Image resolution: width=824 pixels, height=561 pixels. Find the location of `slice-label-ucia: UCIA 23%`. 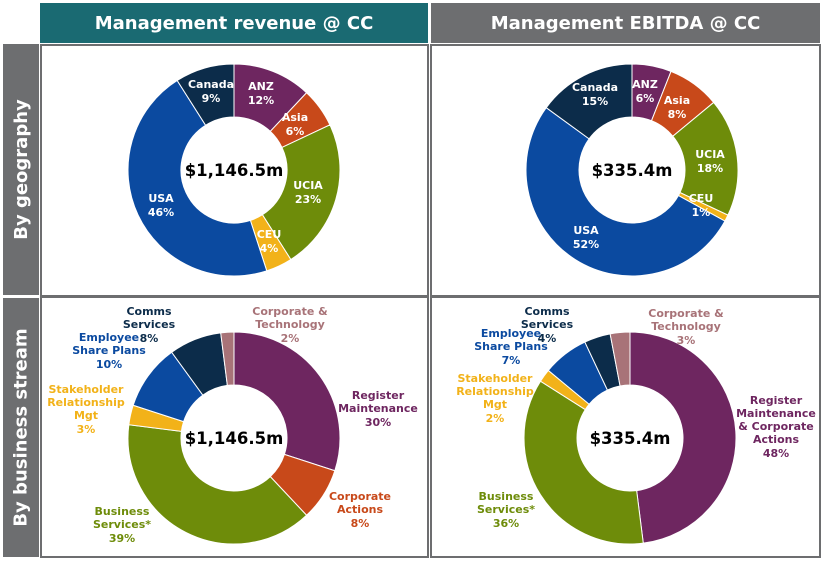

slice-label-ucia: UCIA 23% is located at coordinates (308, 192).